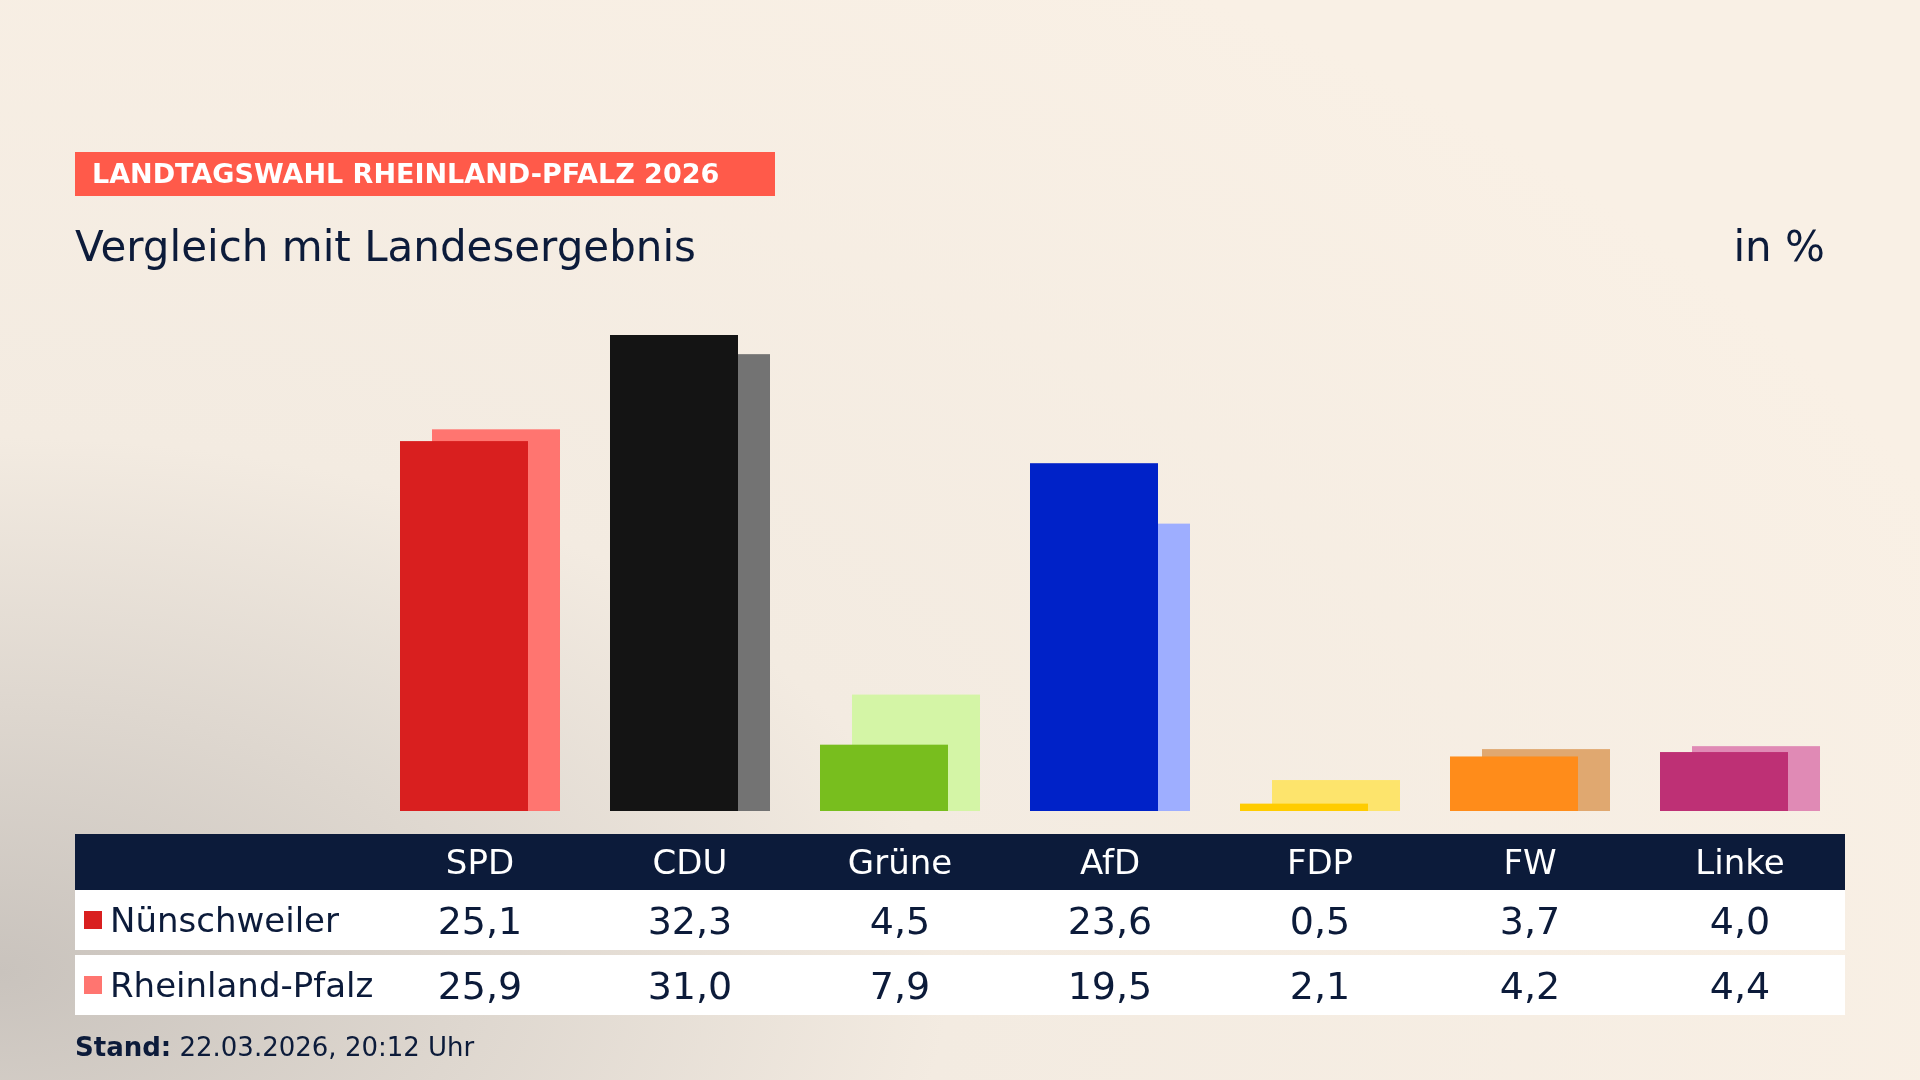 The image size is (1920, 1080). I want to click on x-tick-label: AfD, so click(1110, 862).